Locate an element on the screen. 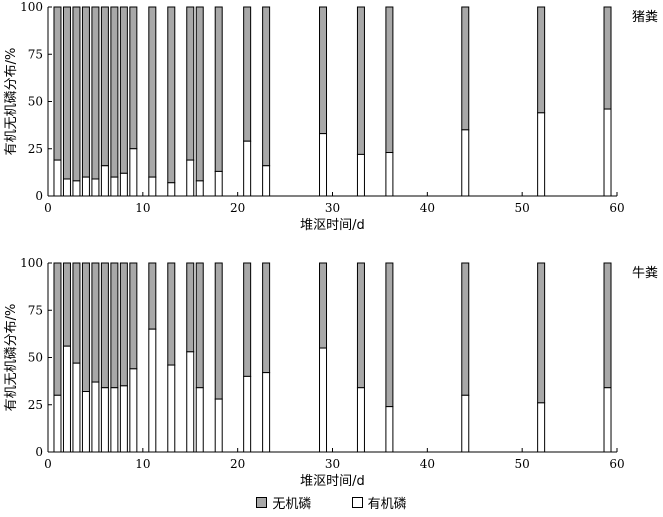  panel1-label: 猪粪 is located at coordinates (645, 17).